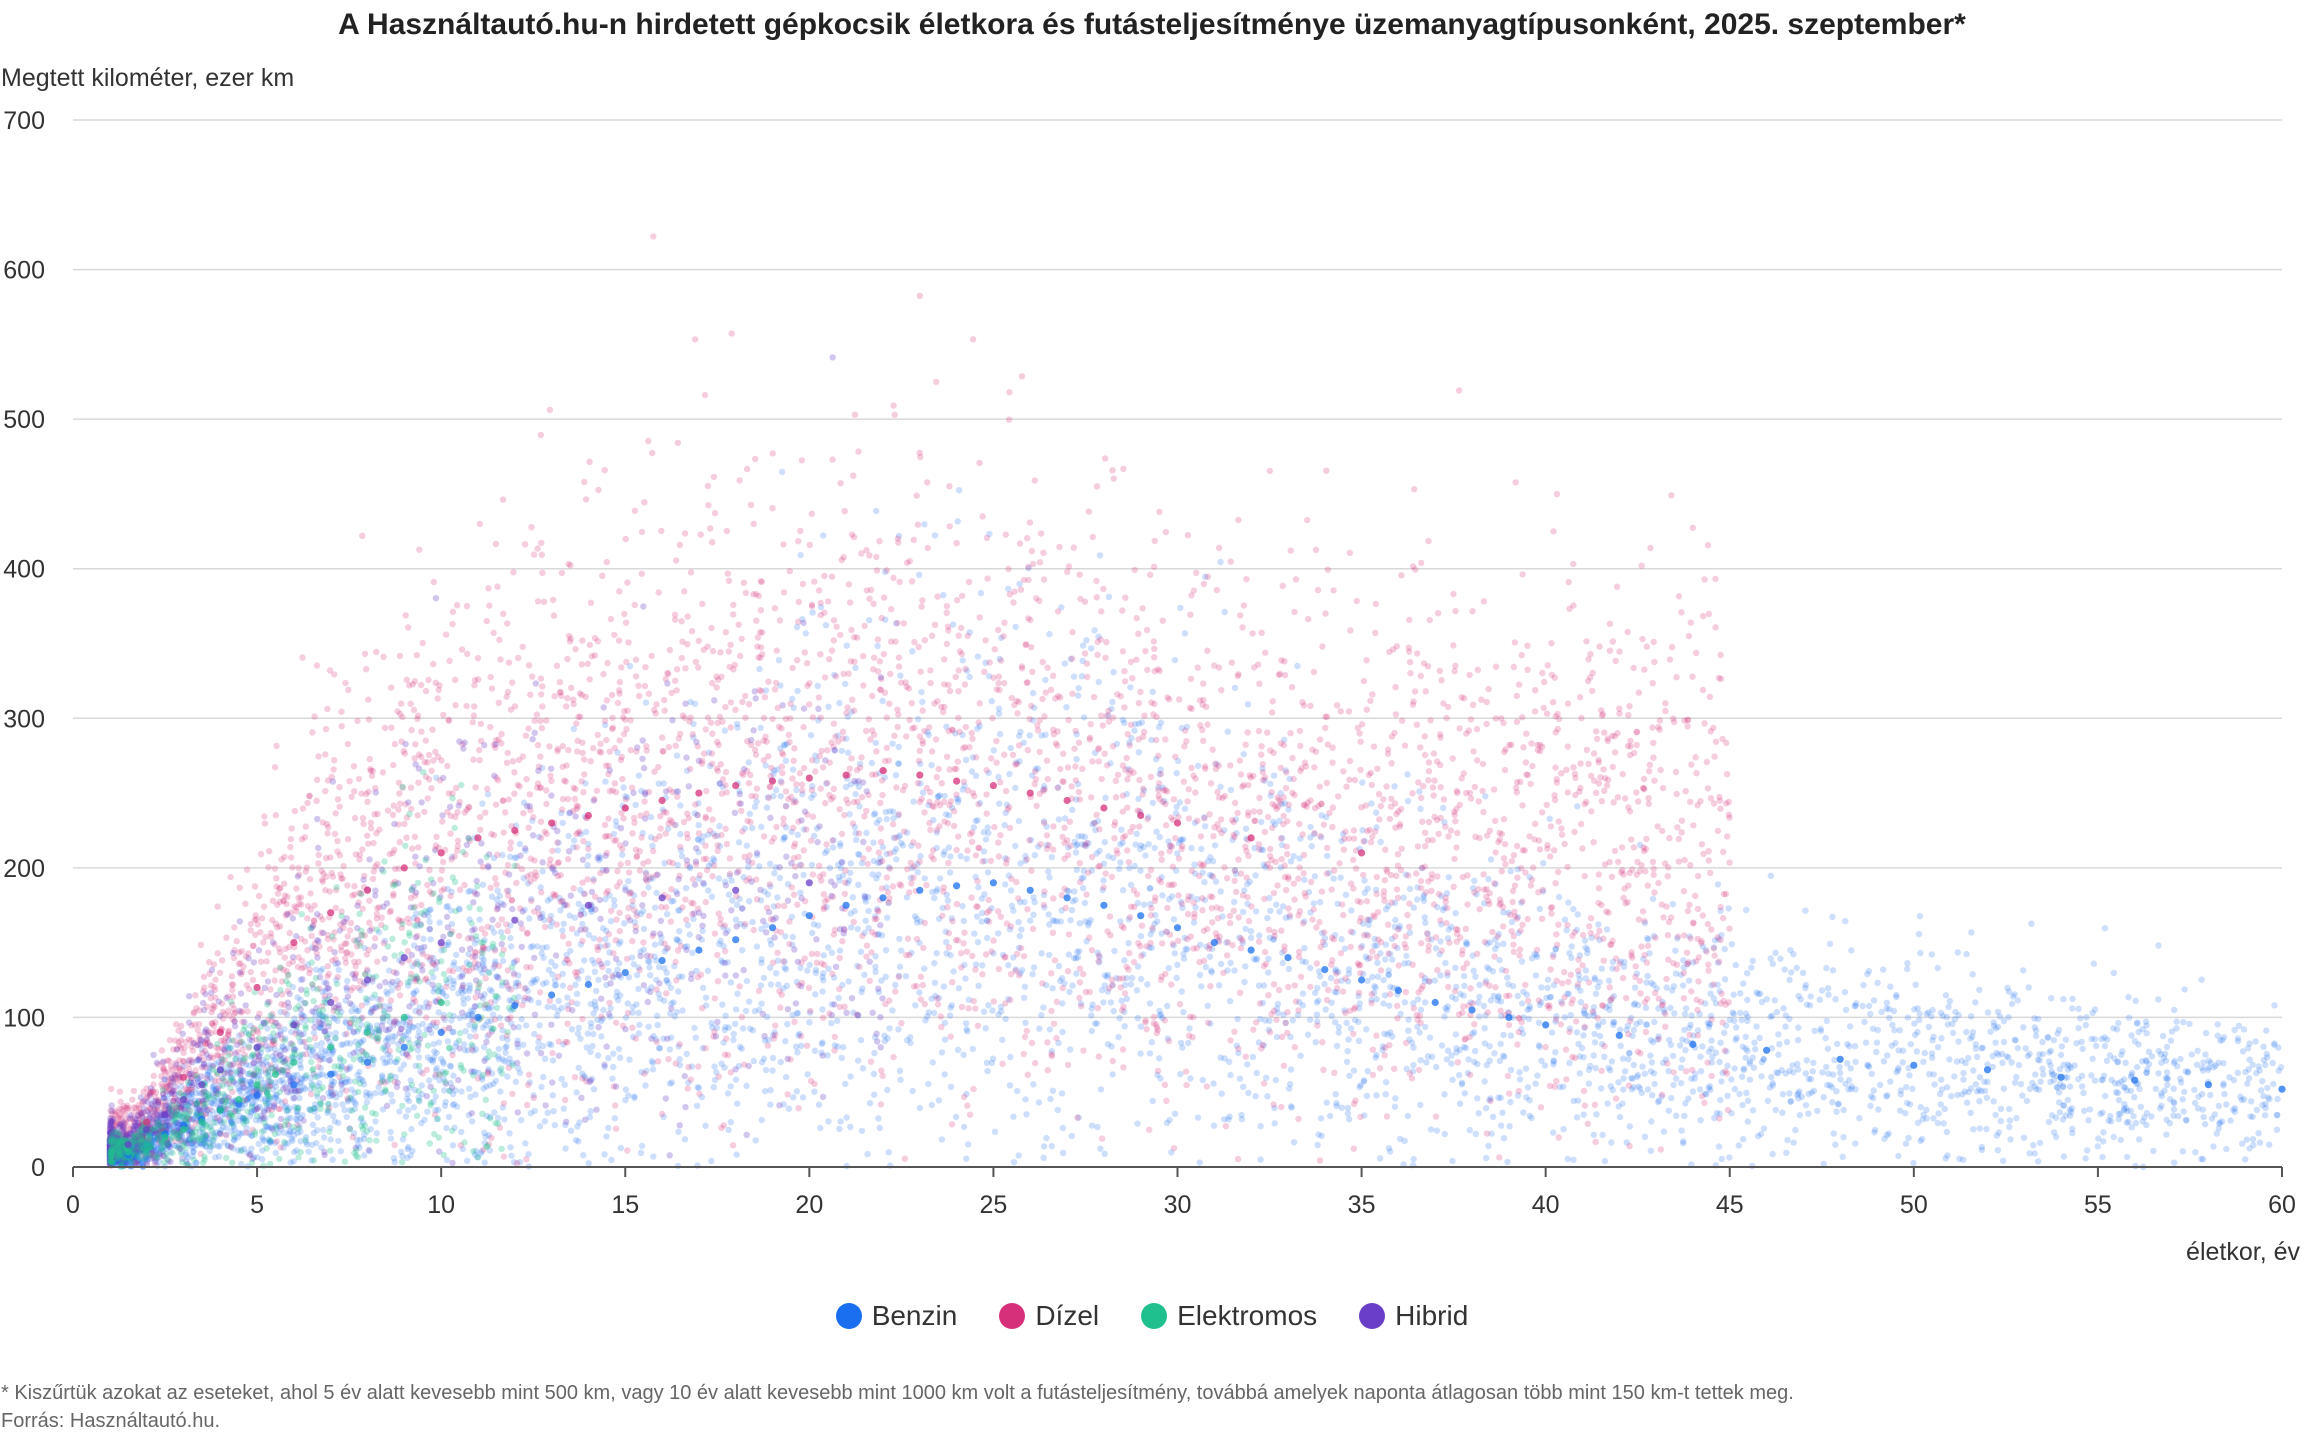 This screenshot has height=1440, width=2304. I want to click on point-dízel-26, so click(1104, 808).